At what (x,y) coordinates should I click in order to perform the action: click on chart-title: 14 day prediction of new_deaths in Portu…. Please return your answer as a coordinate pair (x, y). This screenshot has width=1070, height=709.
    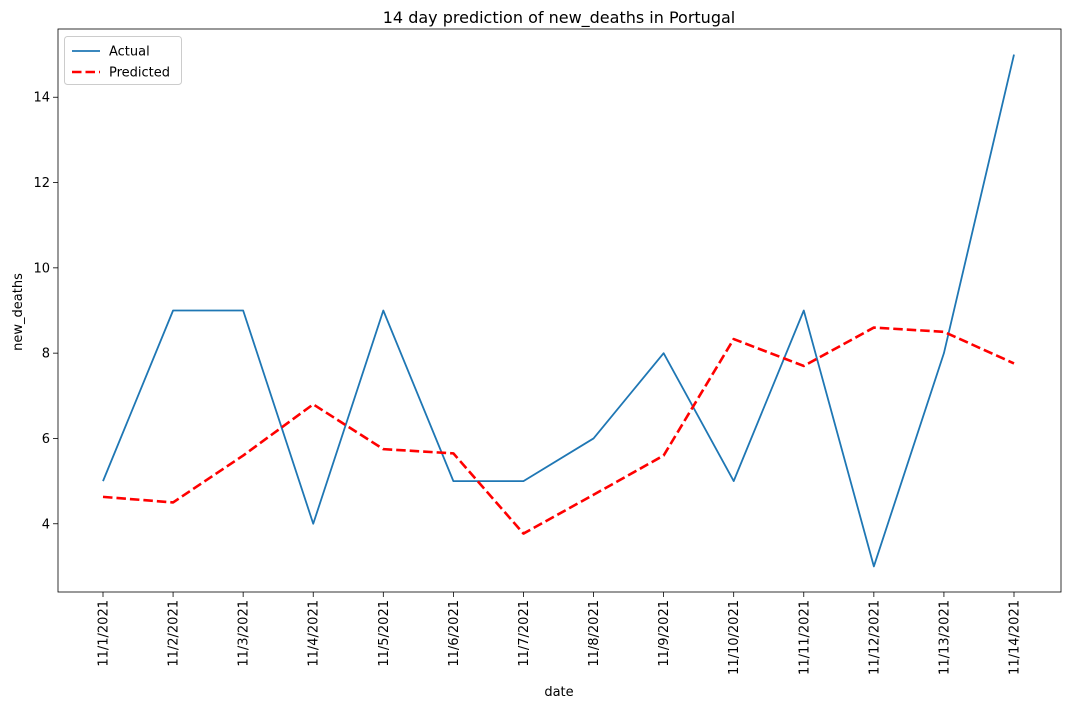
    Looking at the image, I should click on (559, 18).